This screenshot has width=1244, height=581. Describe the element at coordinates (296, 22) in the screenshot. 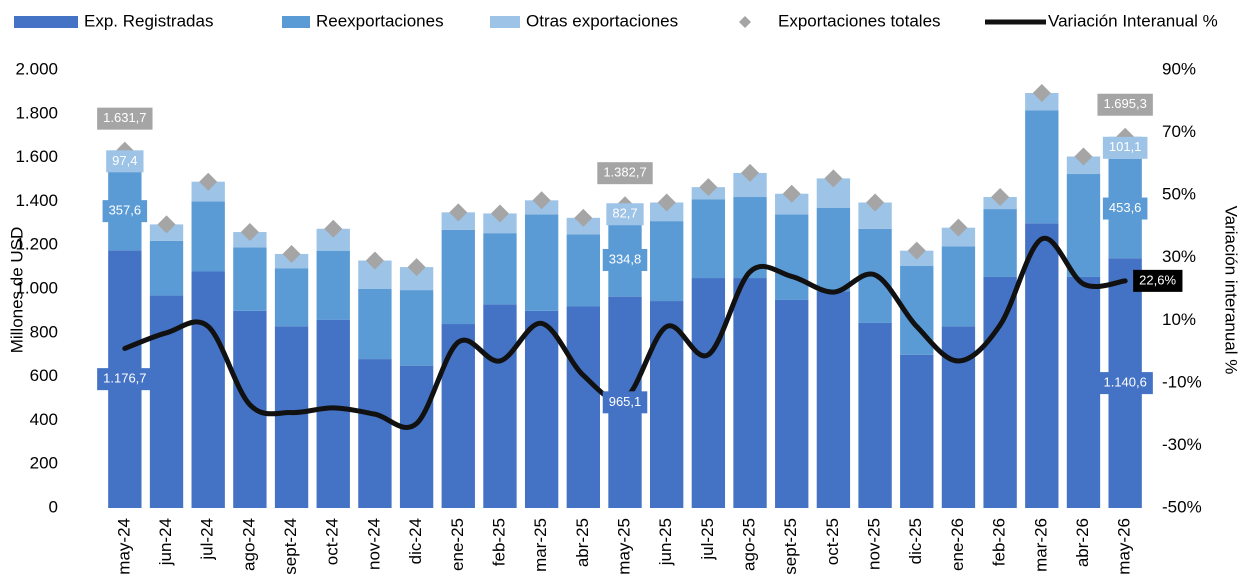

I see `legend-swatch` at that location.